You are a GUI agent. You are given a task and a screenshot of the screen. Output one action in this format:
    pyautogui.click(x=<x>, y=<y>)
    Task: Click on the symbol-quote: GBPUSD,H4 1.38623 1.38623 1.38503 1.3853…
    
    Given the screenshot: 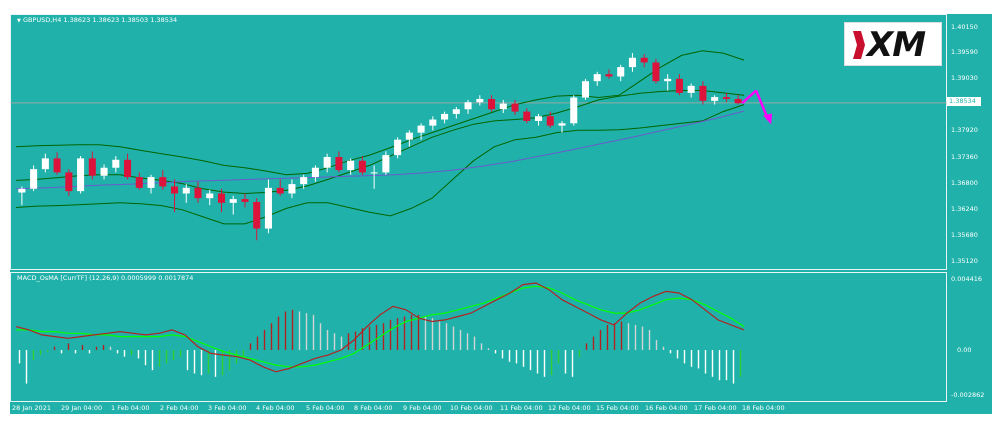 What is the action you would take?
    pyautogui.click(x=100, y=20)
    